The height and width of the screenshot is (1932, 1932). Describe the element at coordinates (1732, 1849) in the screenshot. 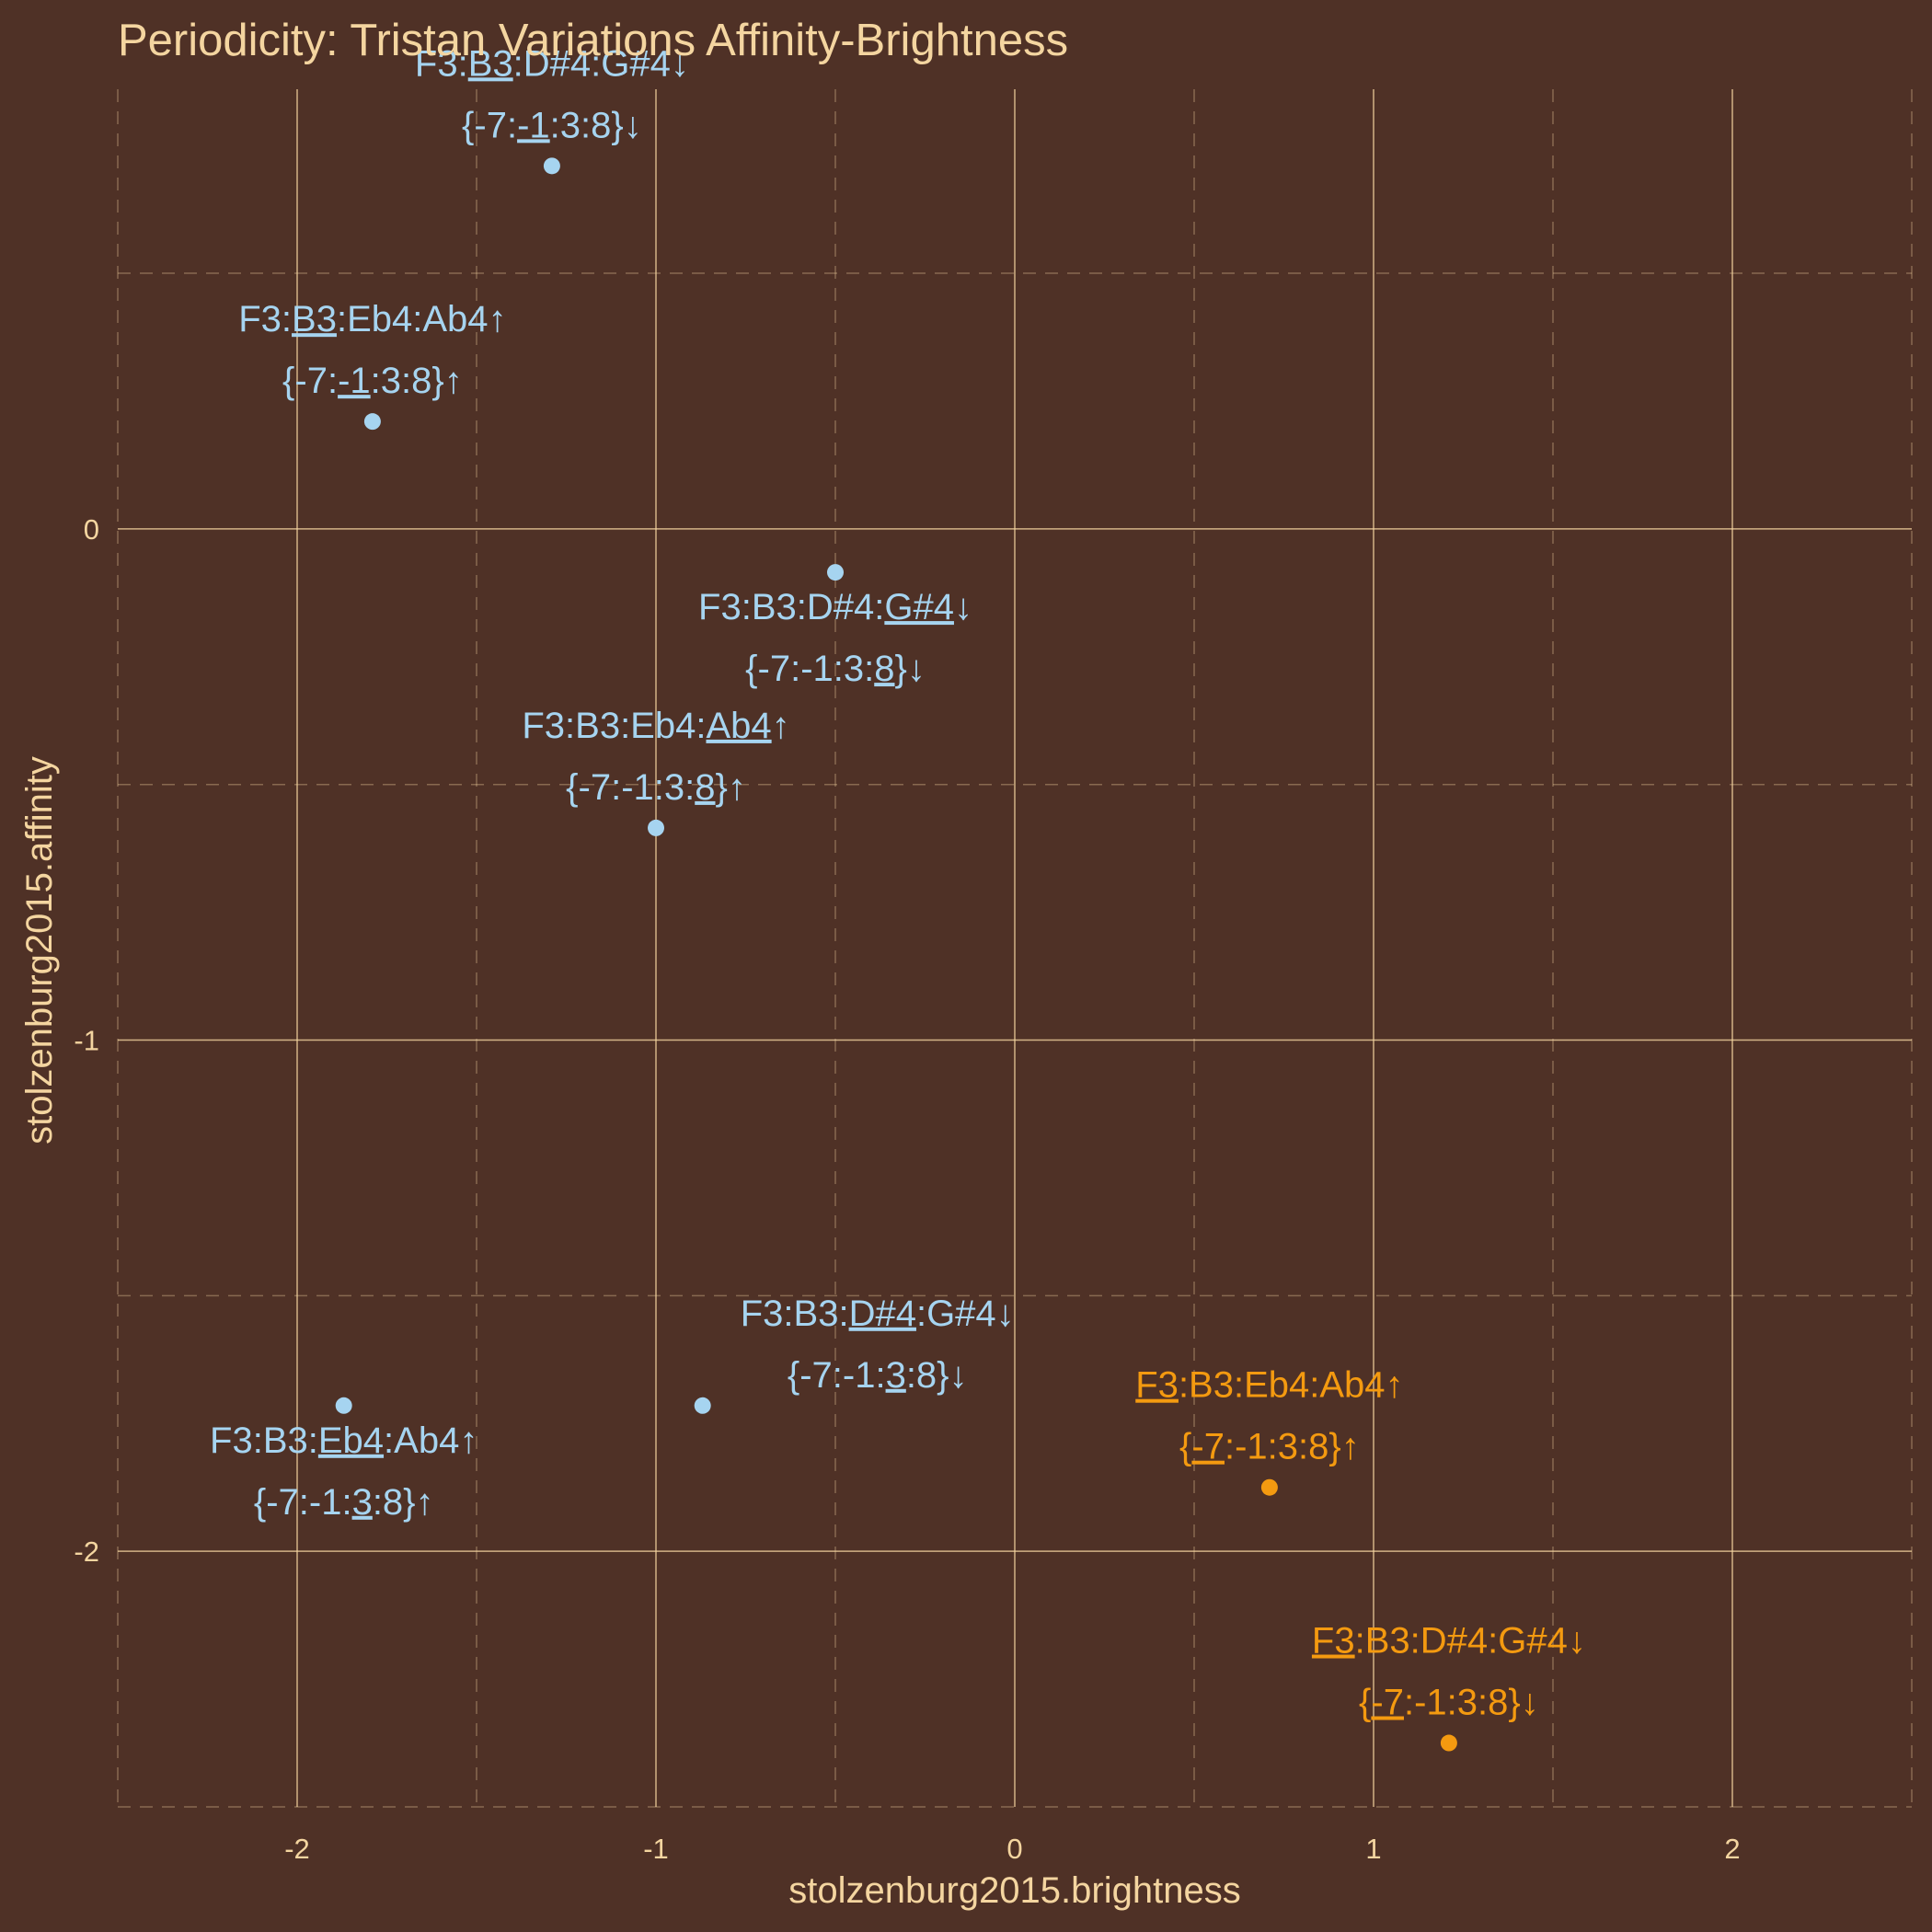

I see `x-tick-label: 2` at that location.